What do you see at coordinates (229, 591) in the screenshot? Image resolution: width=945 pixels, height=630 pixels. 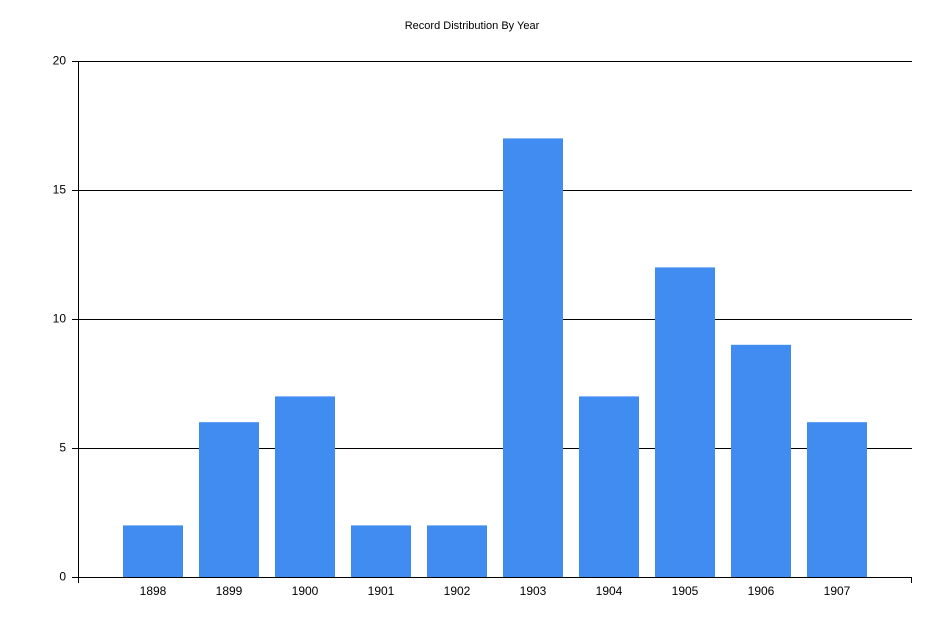 I see `x-tick-label: 1899` at bounding box center [229, 591].